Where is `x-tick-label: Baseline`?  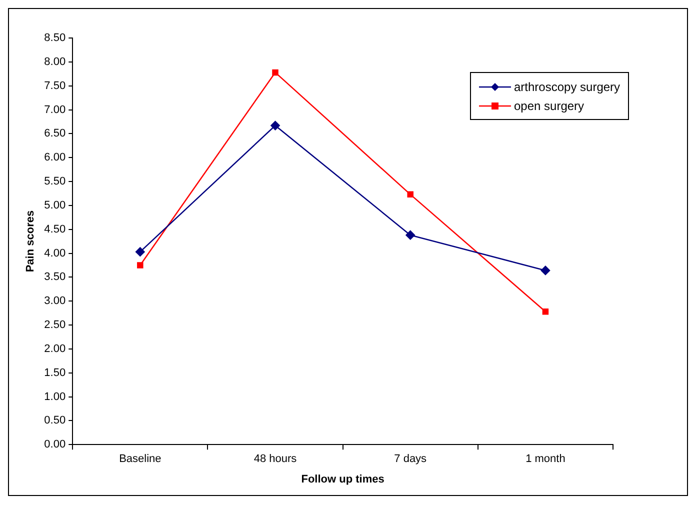 x-tick-label: Baseline is located at coordinates (140, 459).